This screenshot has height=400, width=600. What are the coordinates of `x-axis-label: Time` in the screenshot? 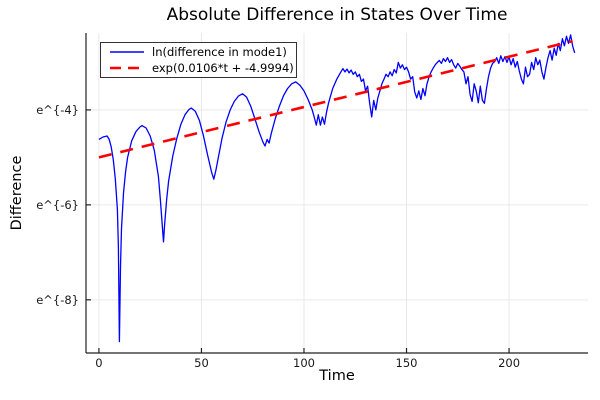 It's located at (337, 376).